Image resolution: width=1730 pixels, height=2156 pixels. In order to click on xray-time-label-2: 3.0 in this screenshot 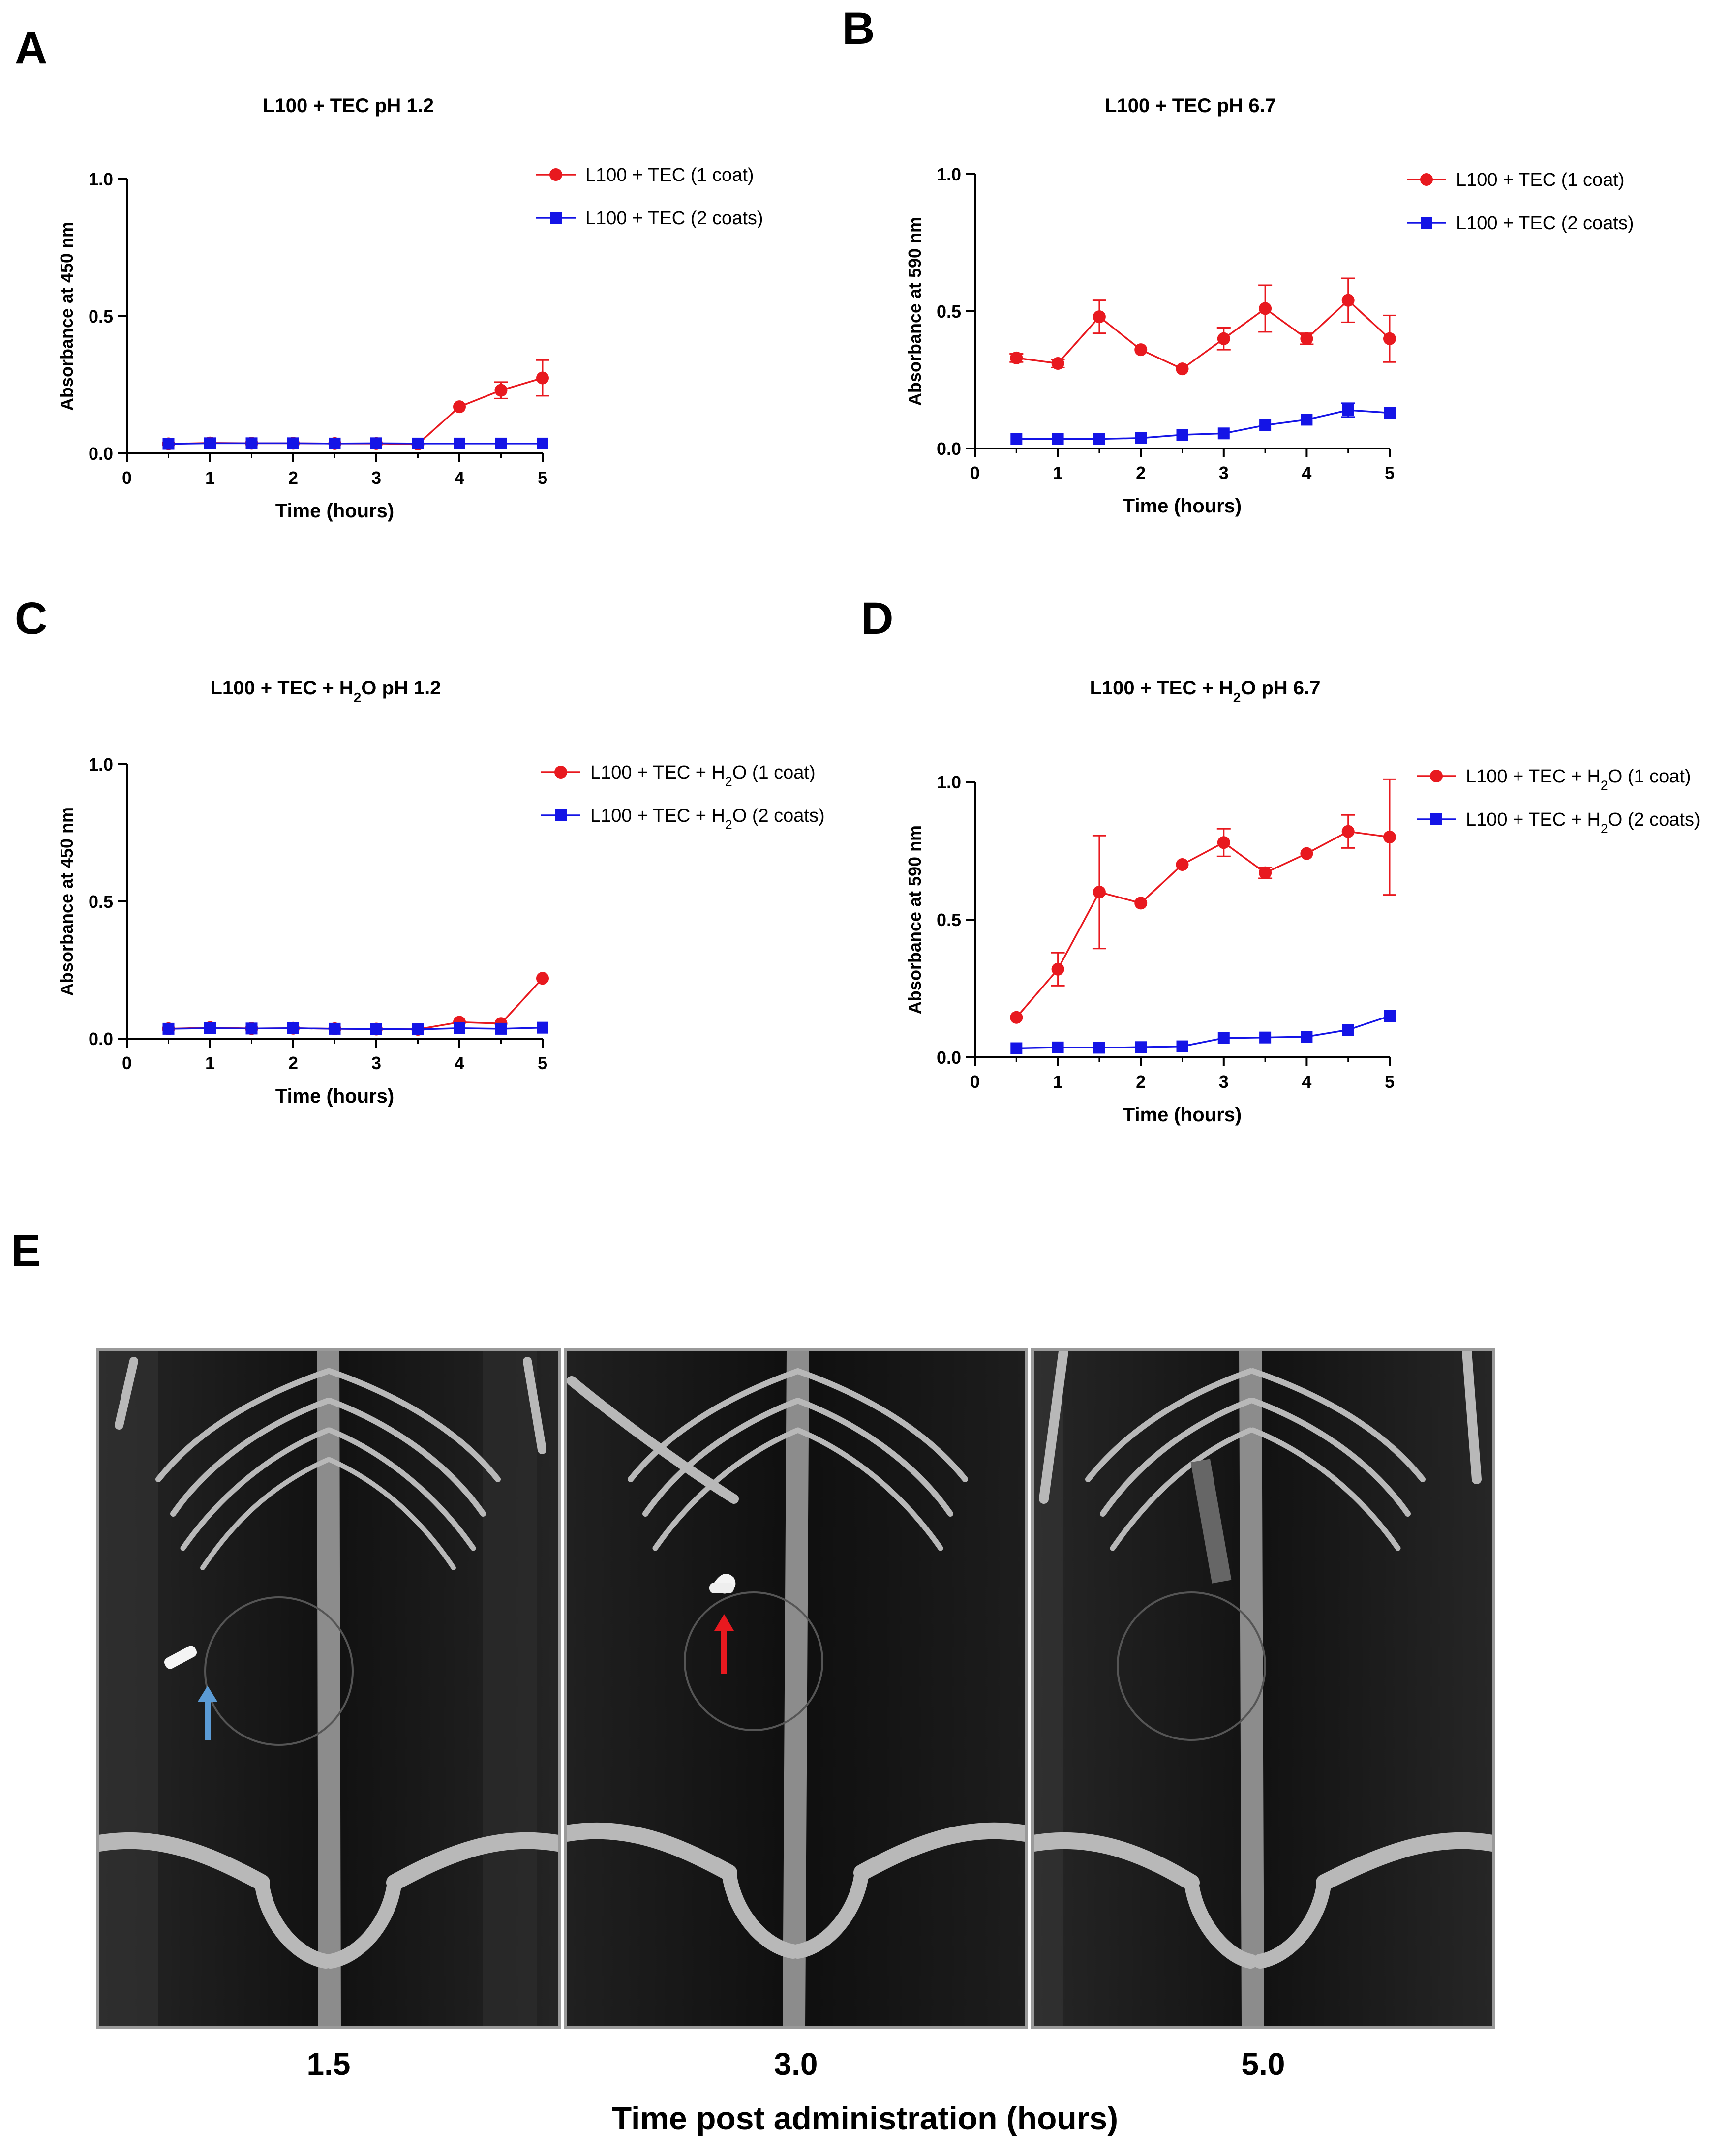, I will do `click(796, 2064)`.